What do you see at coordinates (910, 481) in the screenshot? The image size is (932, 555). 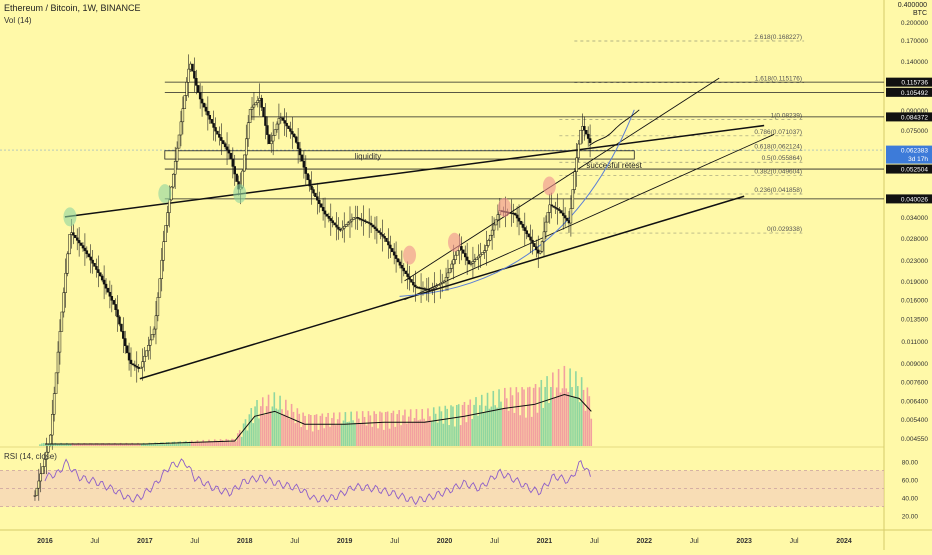 I see `rsi-axis-tick-label: 60.00` at bounding box center [910, 481].